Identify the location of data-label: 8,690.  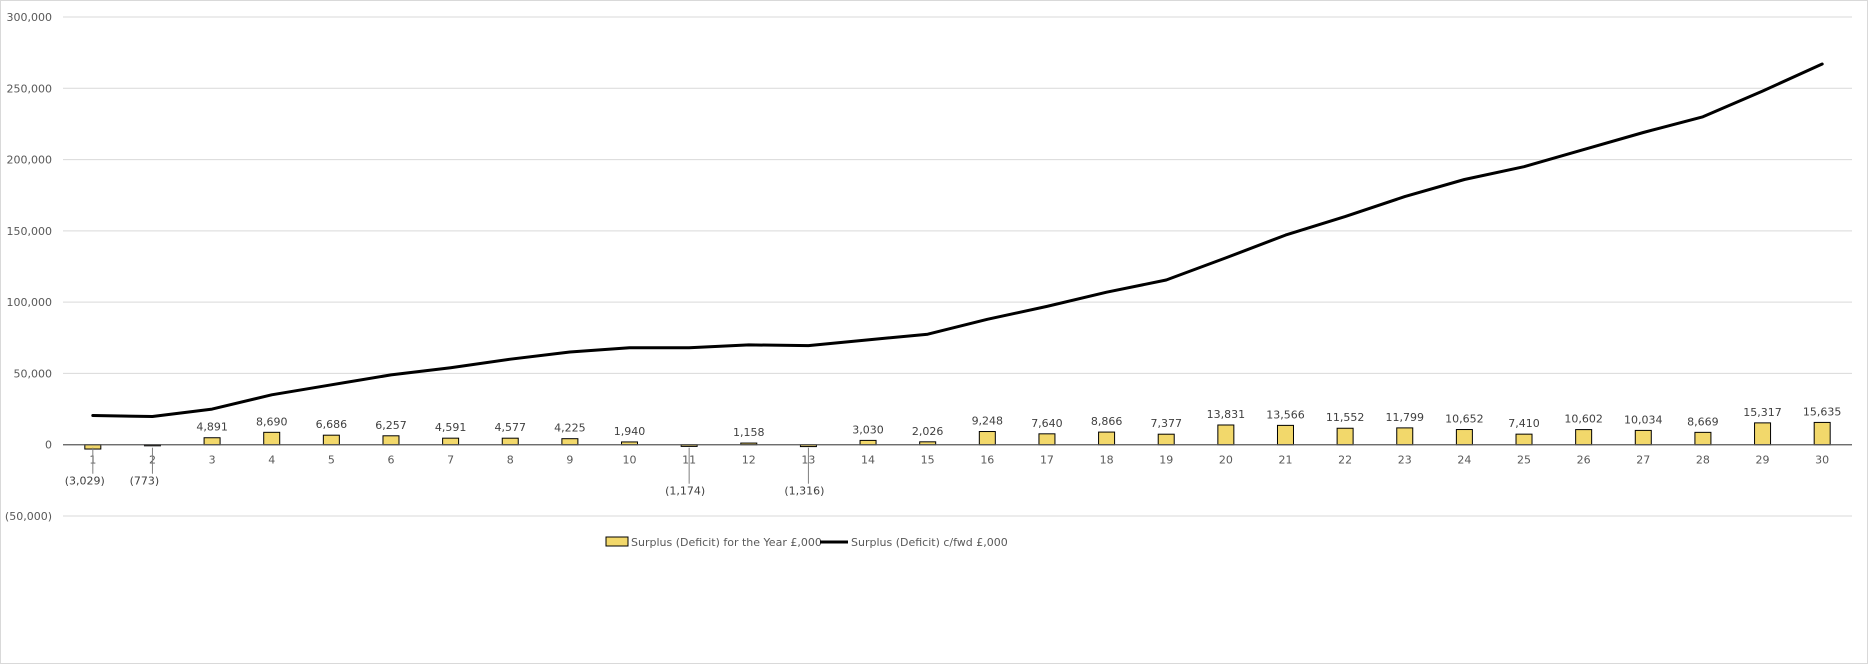
(272, 421).